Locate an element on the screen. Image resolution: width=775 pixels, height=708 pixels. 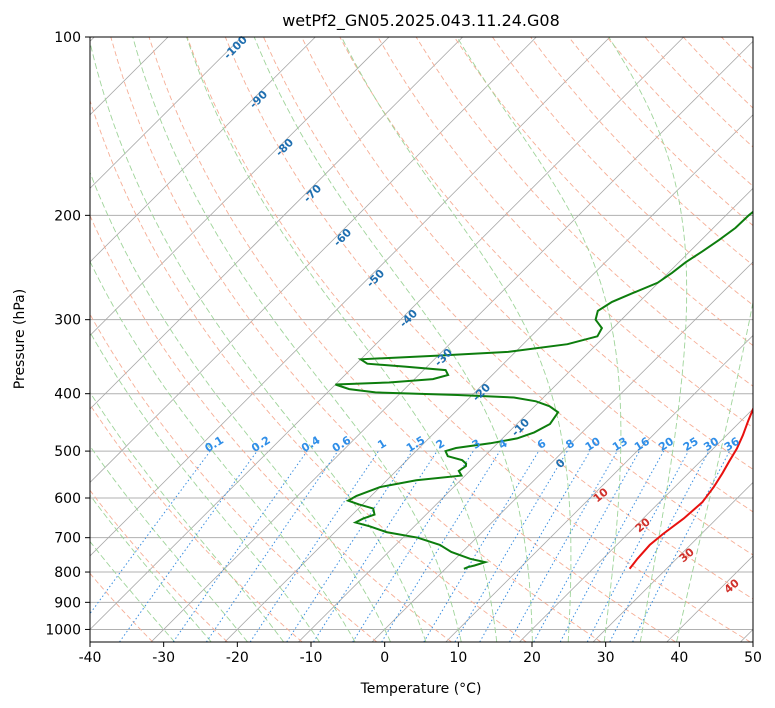
x-tick-label: 40 is located at coordinates (679, 658).